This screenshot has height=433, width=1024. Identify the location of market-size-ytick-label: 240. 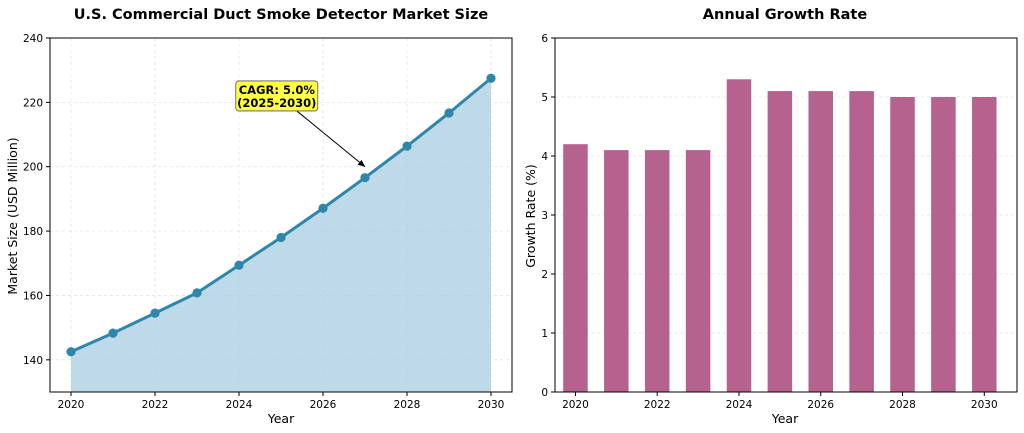
(33, 39).